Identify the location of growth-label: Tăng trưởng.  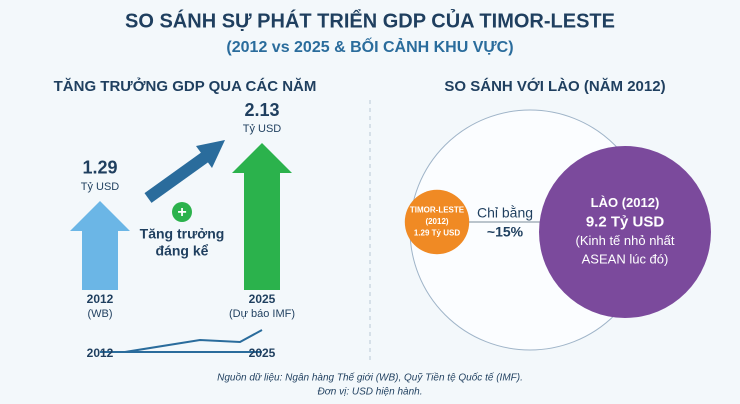
(182, 234).